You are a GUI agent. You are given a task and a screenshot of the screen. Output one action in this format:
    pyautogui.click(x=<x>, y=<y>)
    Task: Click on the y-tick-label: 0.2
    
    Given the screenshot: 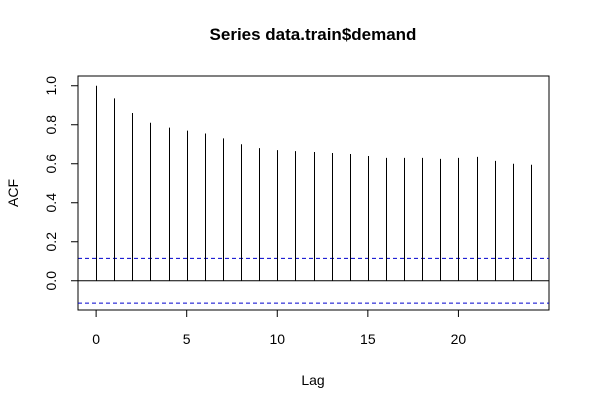 What is the action you would take?
    pyautogui.click(x=51, y=242)
    